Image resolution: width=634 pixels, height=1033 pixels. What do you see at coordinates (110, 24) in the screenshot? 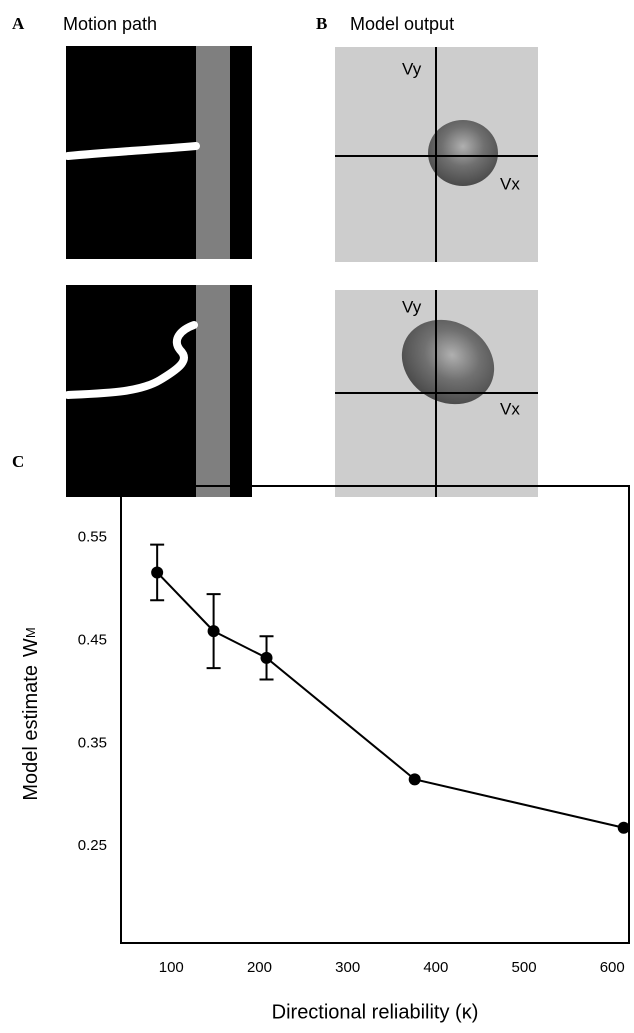
I see `panel-title: Motion path` at bounding box center [110, 24].